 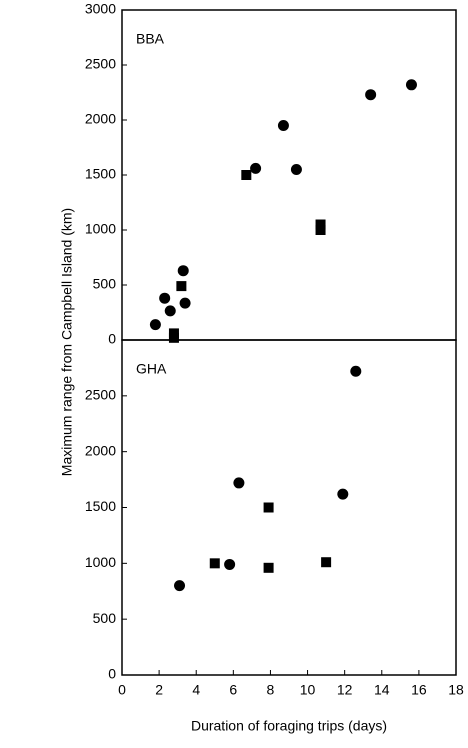 What do you see at coordinates (150, 39) in the screenshot?
I see `panel-label: BBA` at bounding box center [150, 39].